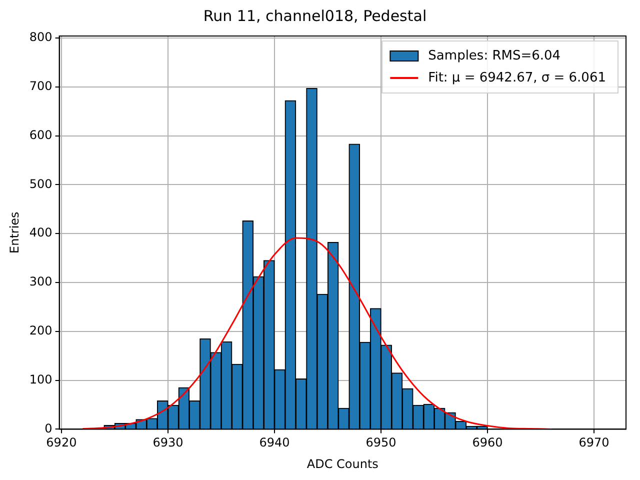 This screenshot has height=480, width=640. Describe the element at coordinates (494, 56) in the screenshot. I see `legend-label: Samples: RMS=6.04` at that location.